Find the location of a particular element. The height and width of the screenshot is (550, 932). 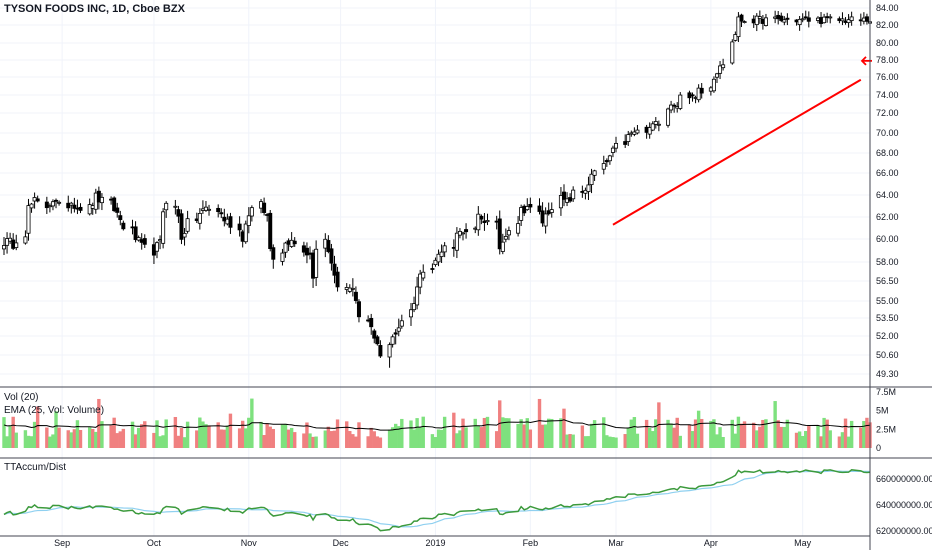

volume-ema-label: EMA (25, Vol: Volume) is located at coordinates (54, 410).